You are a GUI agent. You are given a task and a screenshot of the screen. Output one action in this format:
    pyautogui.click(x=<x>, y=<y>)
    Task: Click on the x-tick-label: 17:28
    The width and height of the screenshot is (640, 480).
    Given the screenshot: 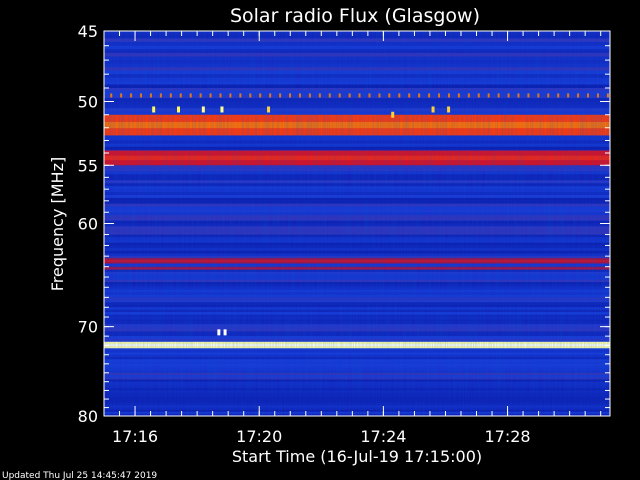 What is the action you would take?
    pyautogui.click(x=508, y=436)
    